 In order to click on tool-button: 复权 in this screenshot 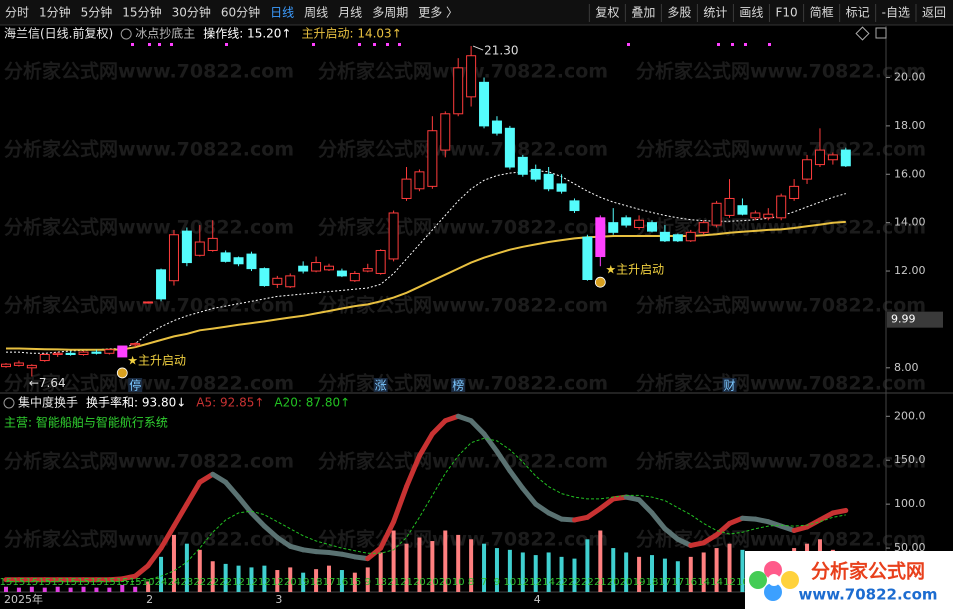, I will do `click(607, 13)`.